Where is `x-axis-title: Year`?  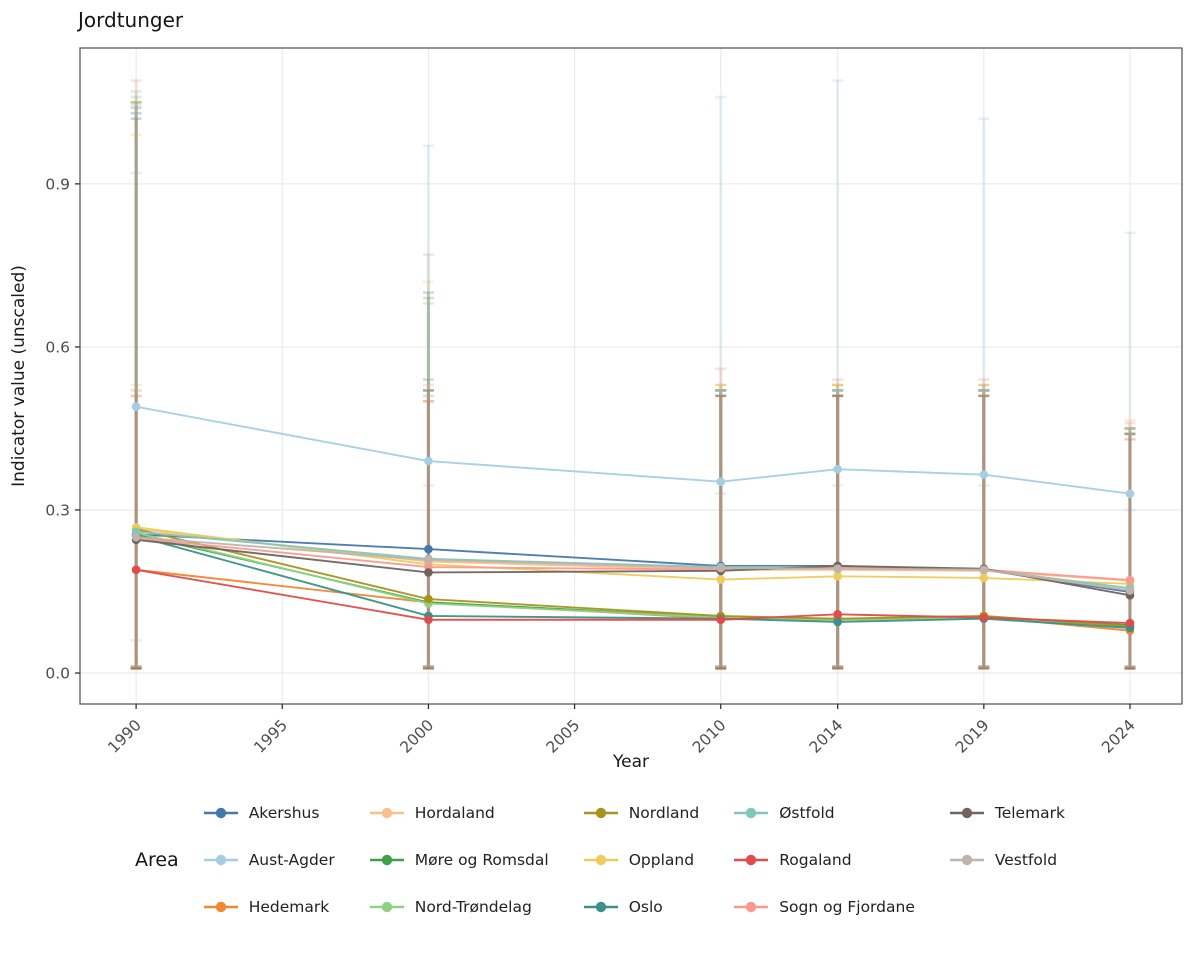 x-axis-title: Year is located at coordinates (631, 762).